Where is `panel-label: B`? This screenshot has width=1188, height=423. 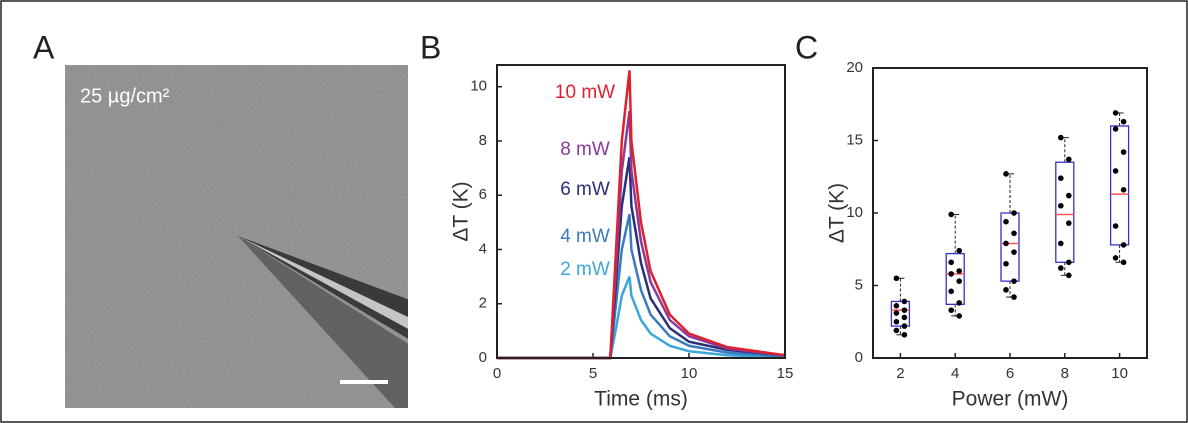
panel-label: B is located at coordinates (430, 47).